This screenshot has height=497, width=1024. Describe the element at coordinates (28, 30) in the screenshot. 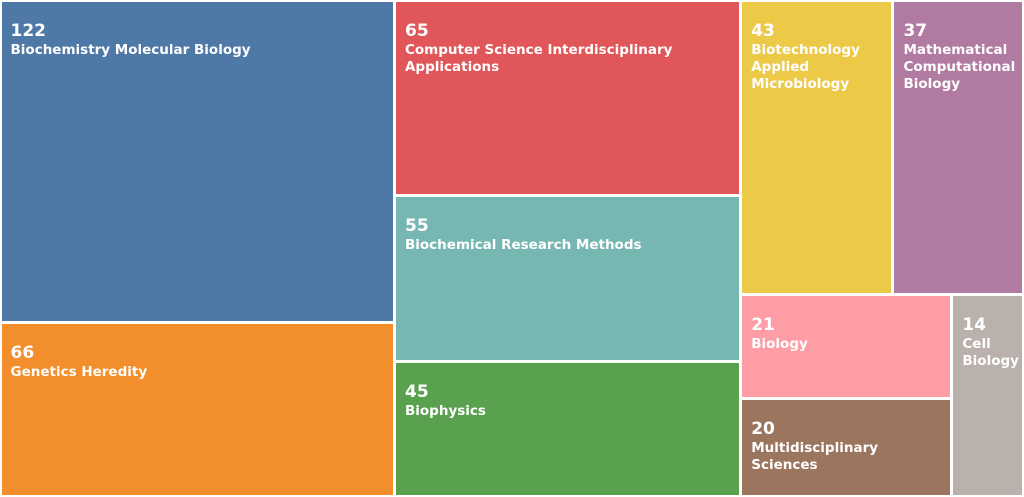

I see `tile-value: 122` at that location.